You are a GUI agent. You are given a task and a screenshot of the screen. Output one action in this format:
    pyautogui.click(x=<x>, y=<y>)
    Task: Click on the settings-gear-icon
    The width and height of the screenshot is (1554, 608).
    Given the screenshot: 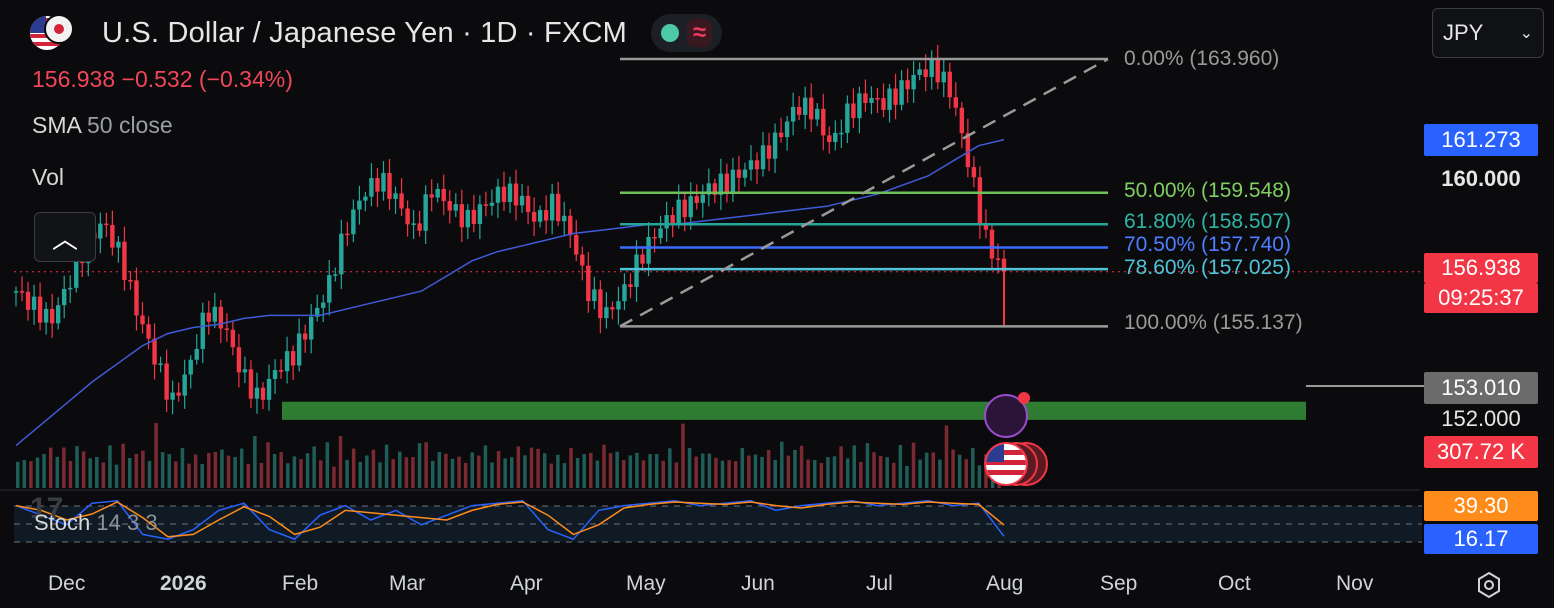 What is the action you would take?
    pyautogui.click(x=1489, y=585)
    